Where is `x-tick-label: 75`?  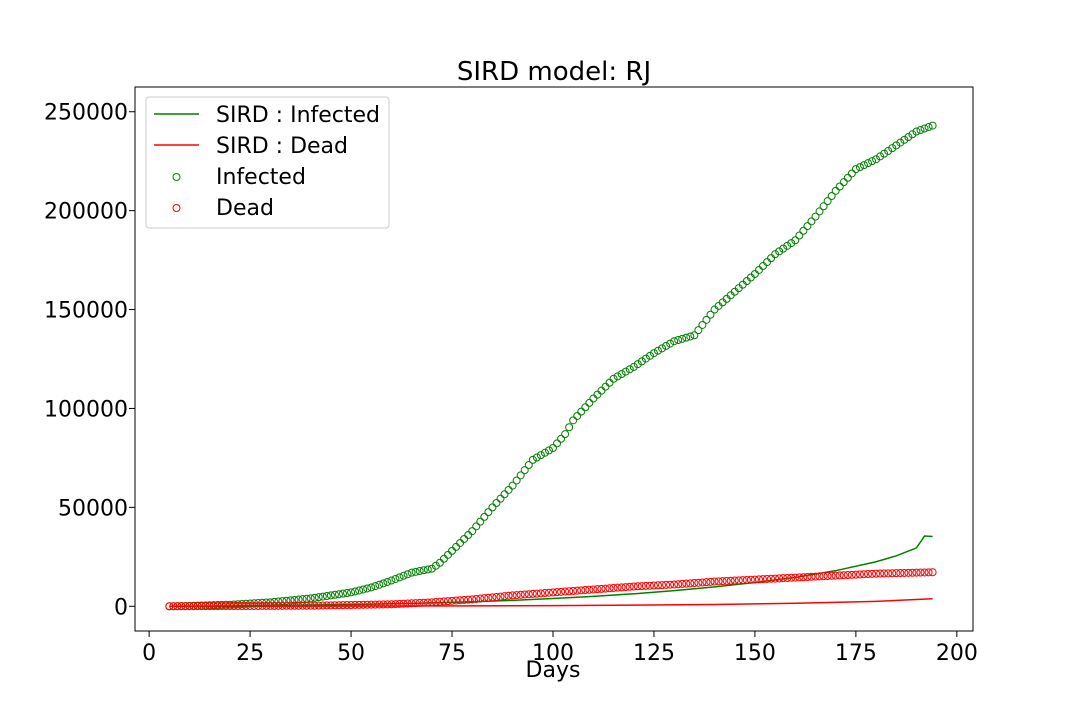
x-tick-label: 75 is located at coordinates (452, 653).